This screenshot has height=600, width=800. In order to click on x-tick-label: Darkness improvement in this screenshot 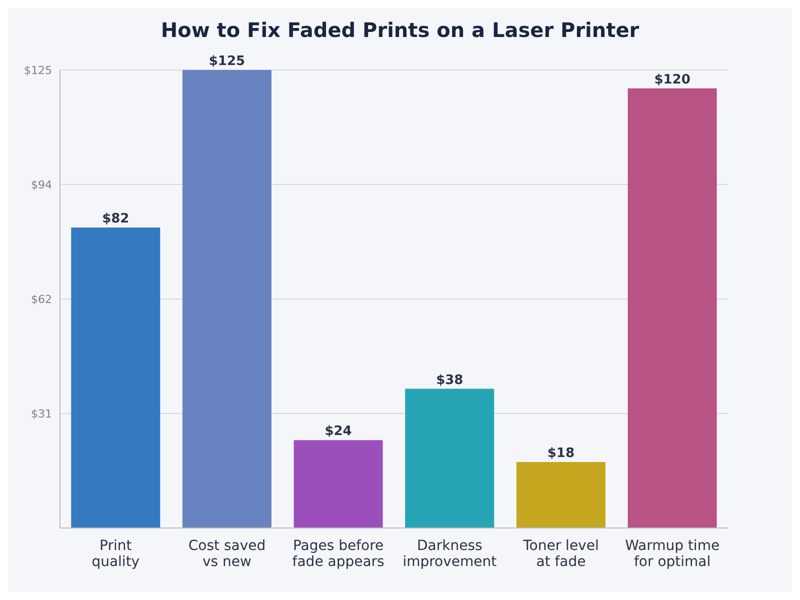, I will do `click(450, 554)`.